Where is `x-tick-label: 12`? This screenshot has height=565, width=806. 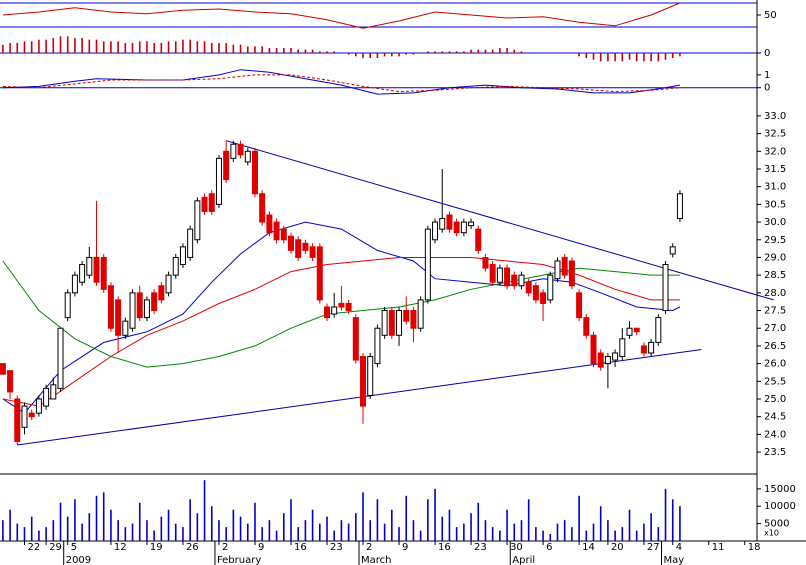 x-tick-label: 12 is located at coordinates (120, 547).